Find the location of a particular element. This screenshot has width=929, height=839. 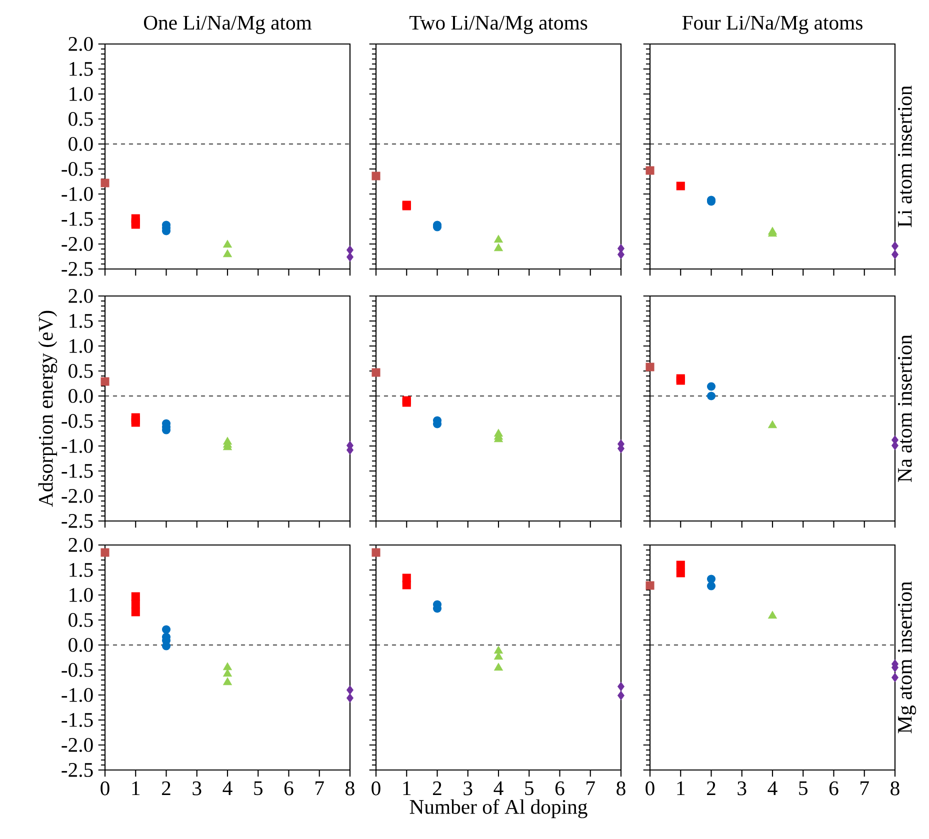

chart-title: One Li/Na/Mg atom is located at coordinates (228, 25).